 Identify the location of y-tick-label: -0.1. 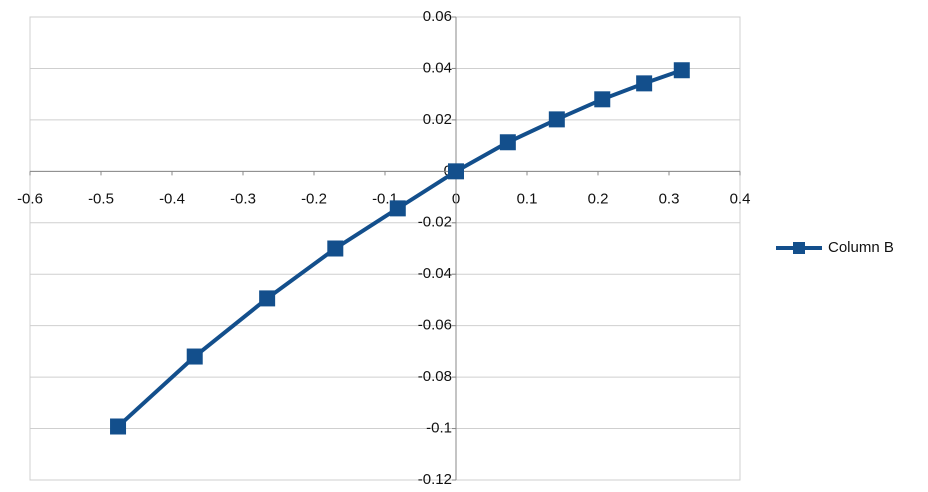
(439, 428).